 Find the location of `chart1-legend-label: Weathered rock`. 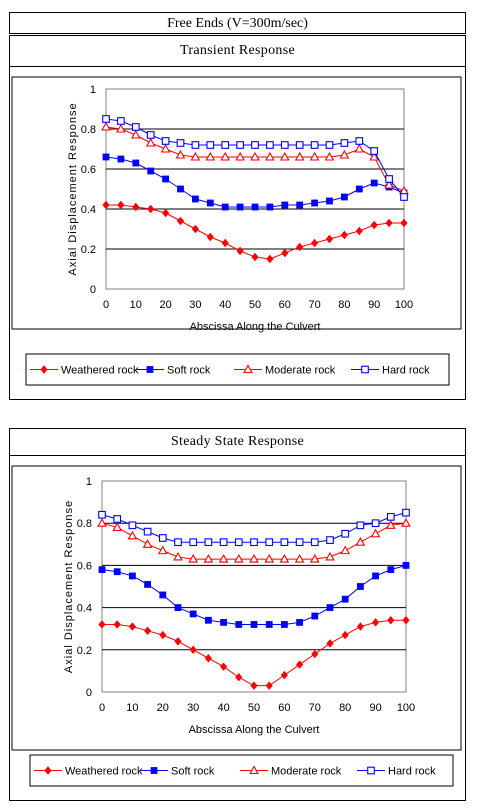

chart1-legend-label: Weathered rock is located at coordinates (104, 772).